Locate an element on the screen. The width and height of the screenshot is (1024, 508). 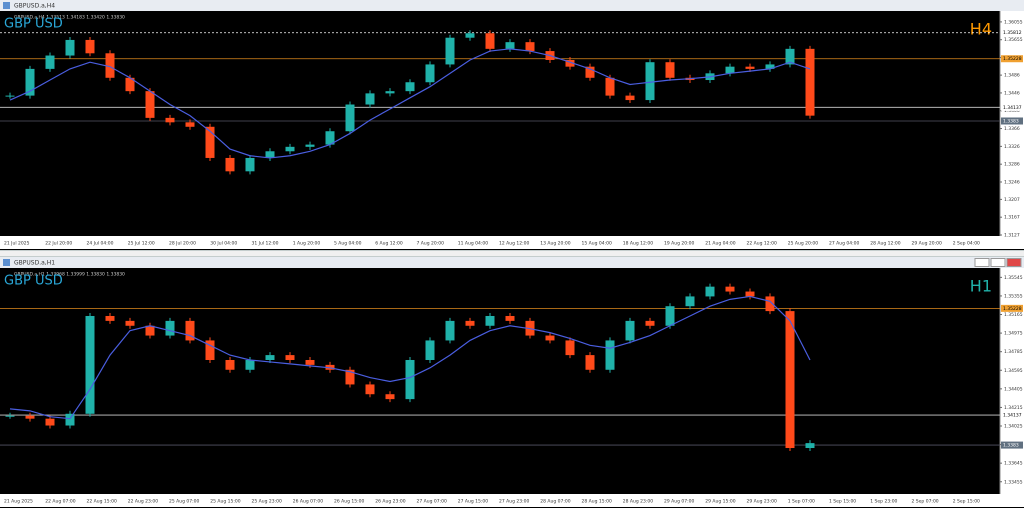
y-tick-label: 1.34975 is located at coordinates (1013, 334).